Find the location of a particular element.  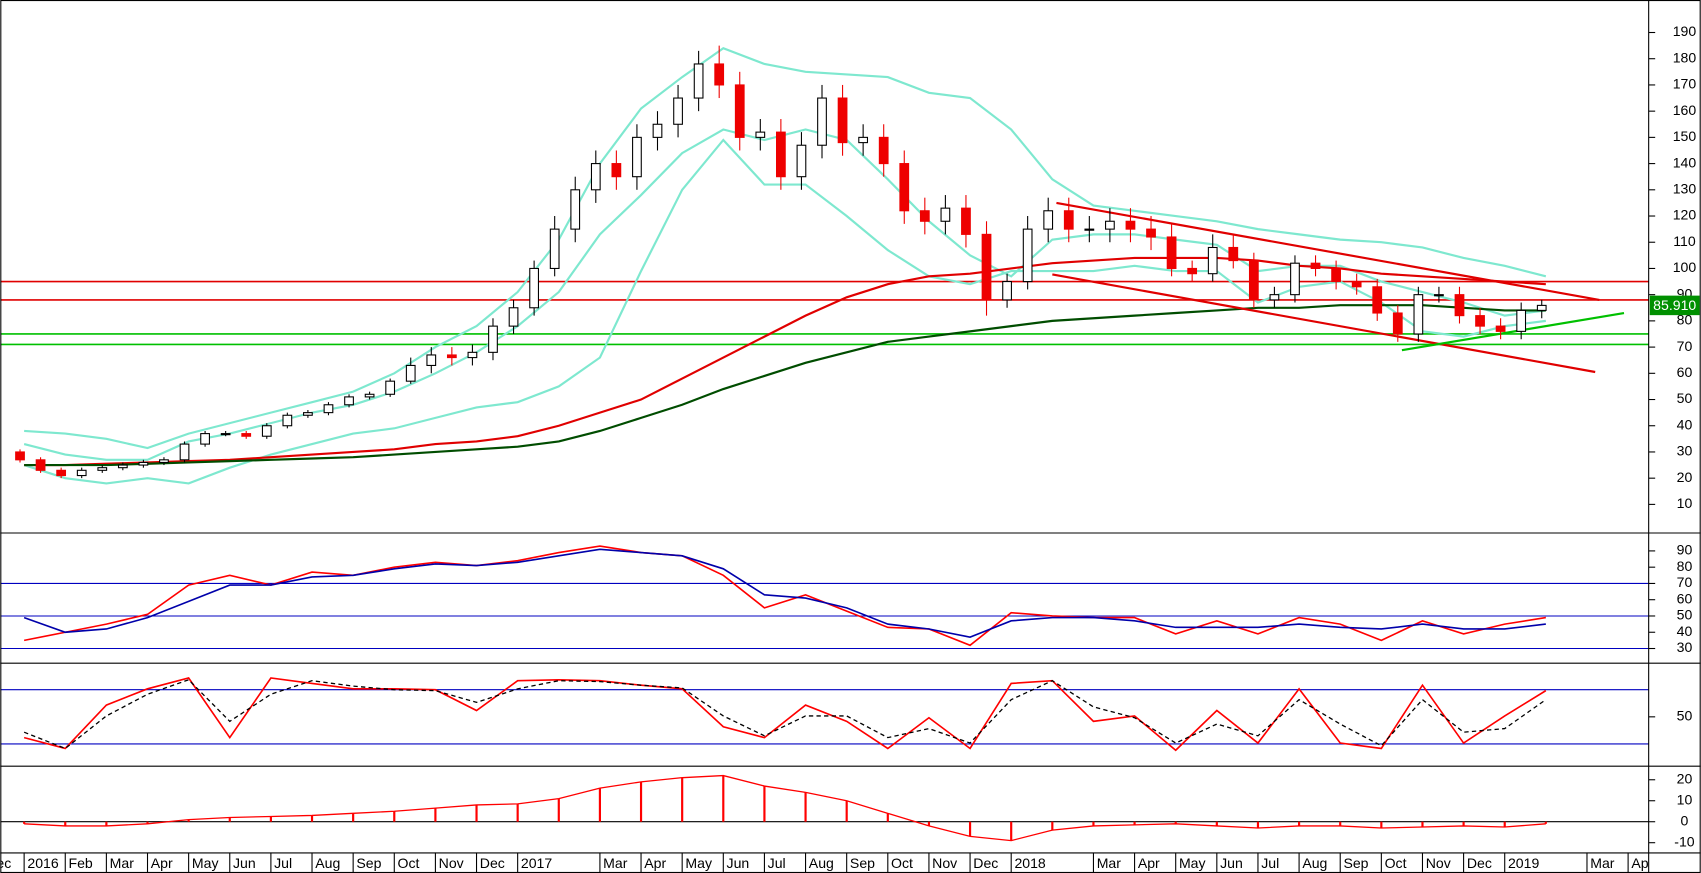

y-tick-label: 20 is located at coordinates (1685, 477).